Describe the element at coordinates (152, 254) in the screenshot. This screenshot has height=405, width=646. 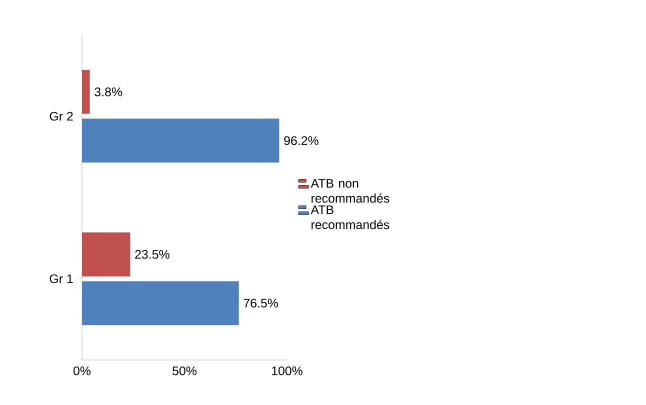
I see `data-label: 23.5%` at that location.